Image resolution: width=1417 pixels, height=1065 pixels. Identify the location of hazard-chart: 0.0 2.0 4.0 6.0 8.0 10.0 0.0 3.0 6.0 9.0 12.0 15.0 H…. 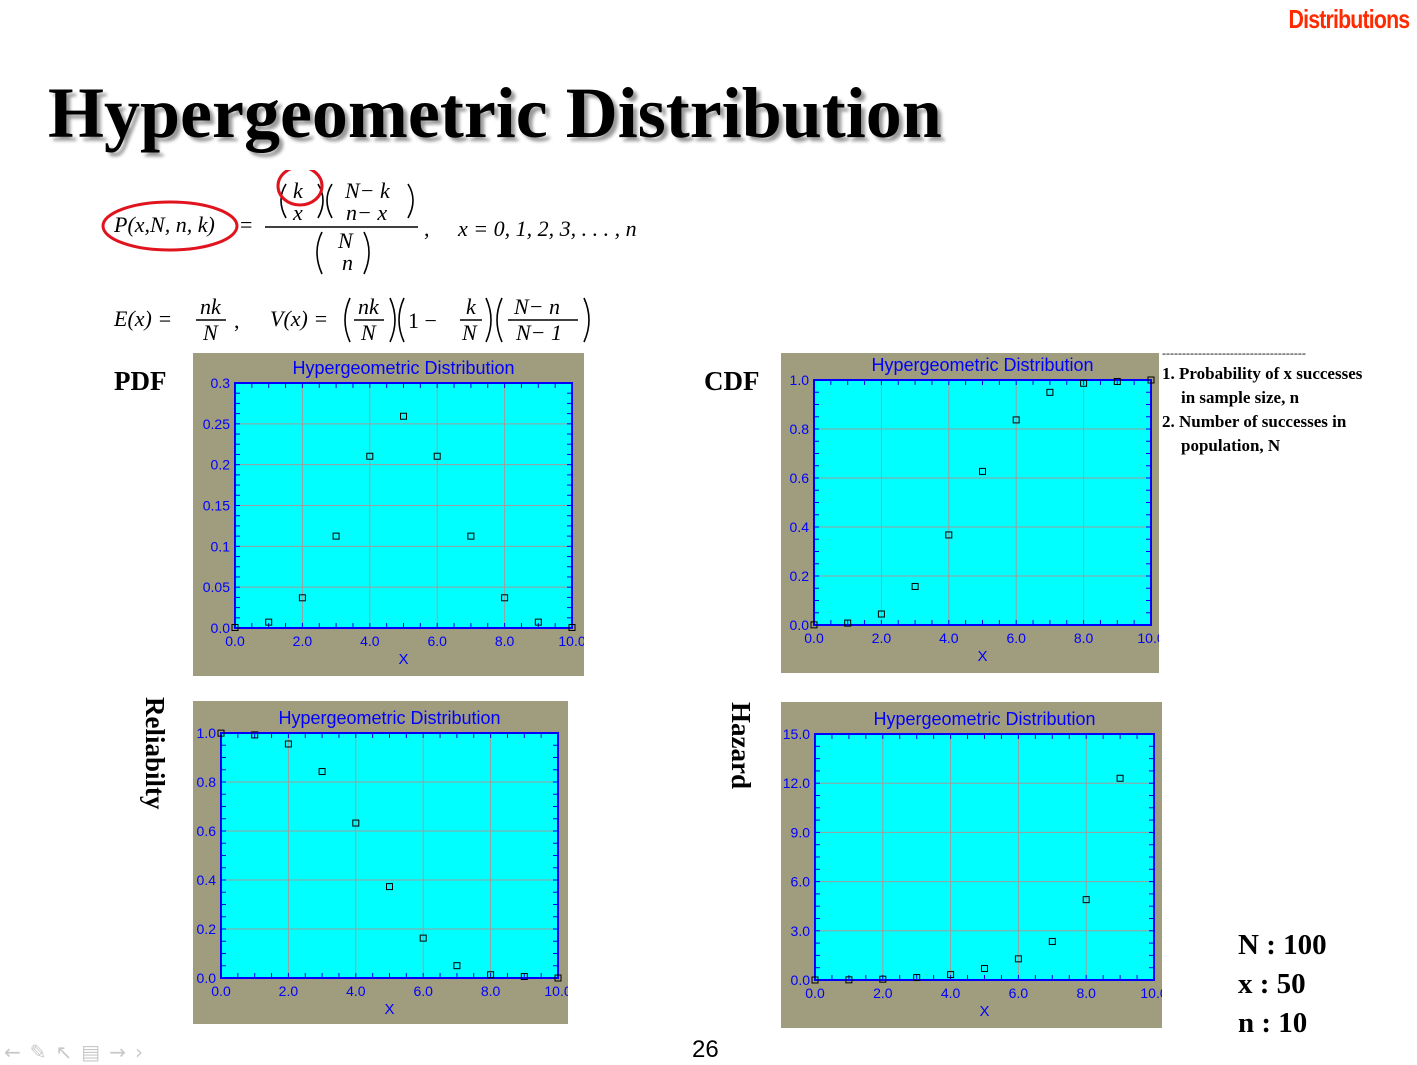
(971, 865).